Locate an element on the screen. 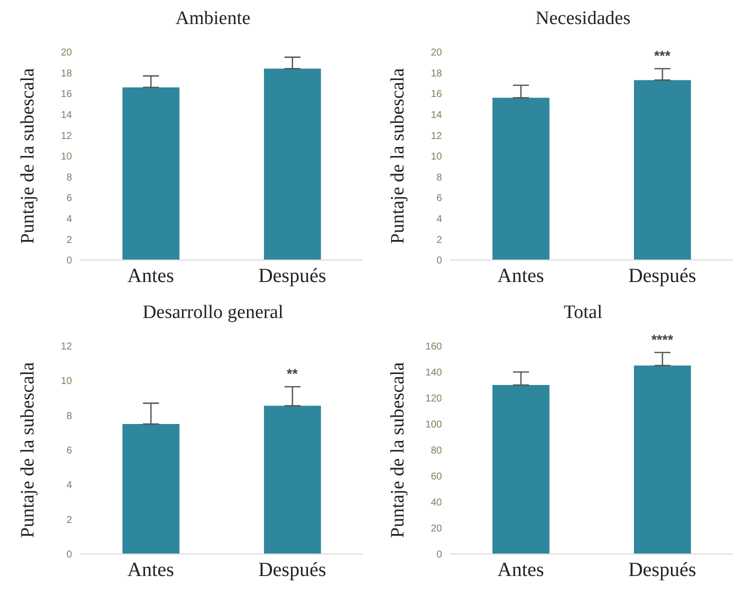 The image size is (755, 596). y-tick-label: 160 is located at coordinates (433, 347).